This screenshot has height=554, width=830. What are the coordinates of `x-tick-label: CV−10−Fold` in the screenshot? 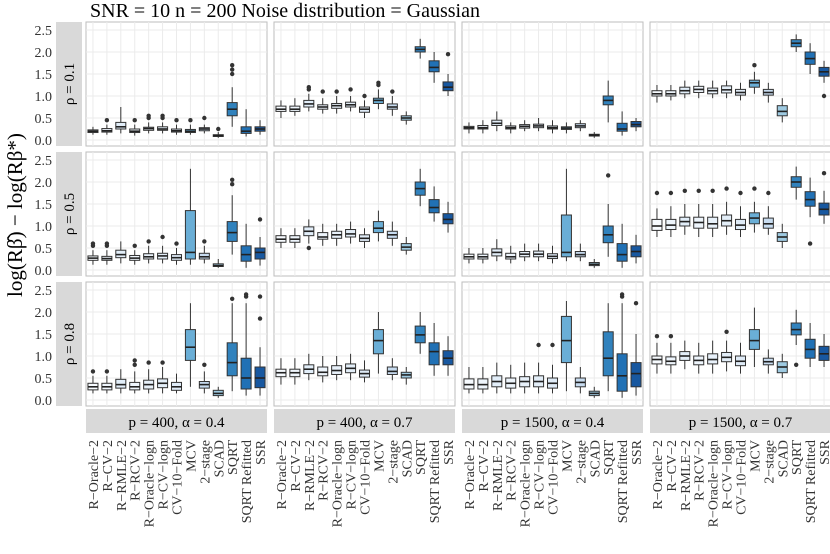 It's located at (554, 477).